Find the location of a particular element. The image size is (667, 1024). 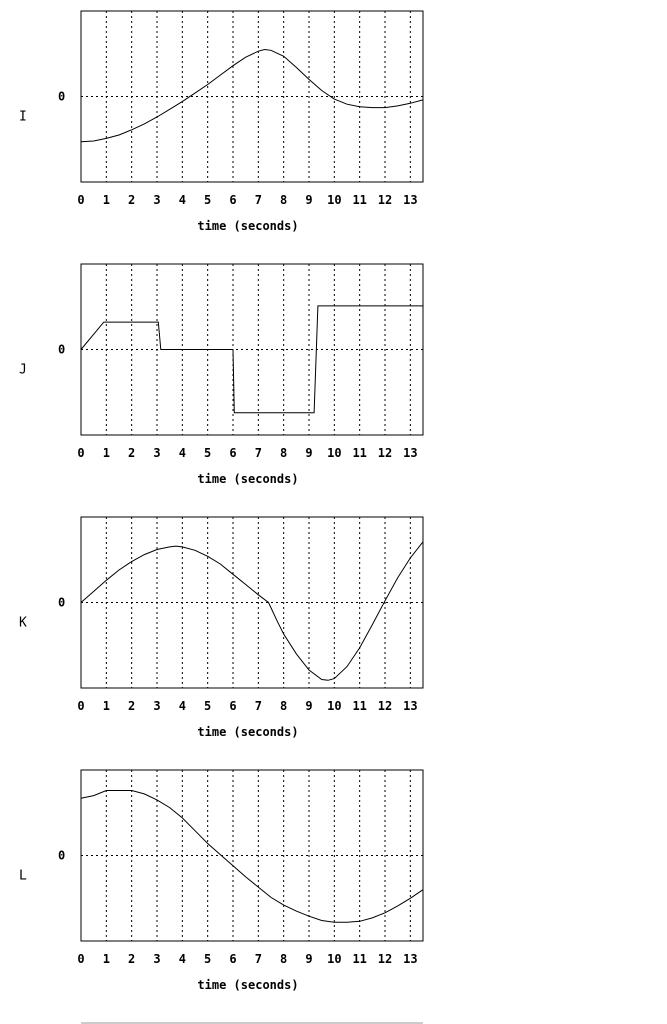

panel-label: J is located at coordinates (23, 369).